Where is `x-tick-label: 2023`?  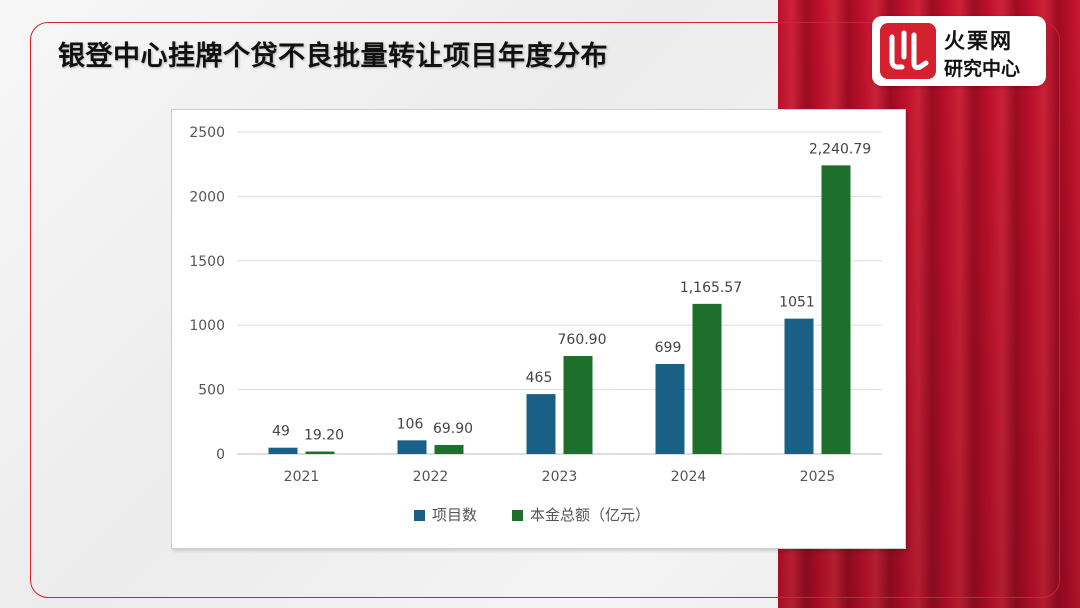 x-tick-label: 2023 is located at coordinates (560, 477).